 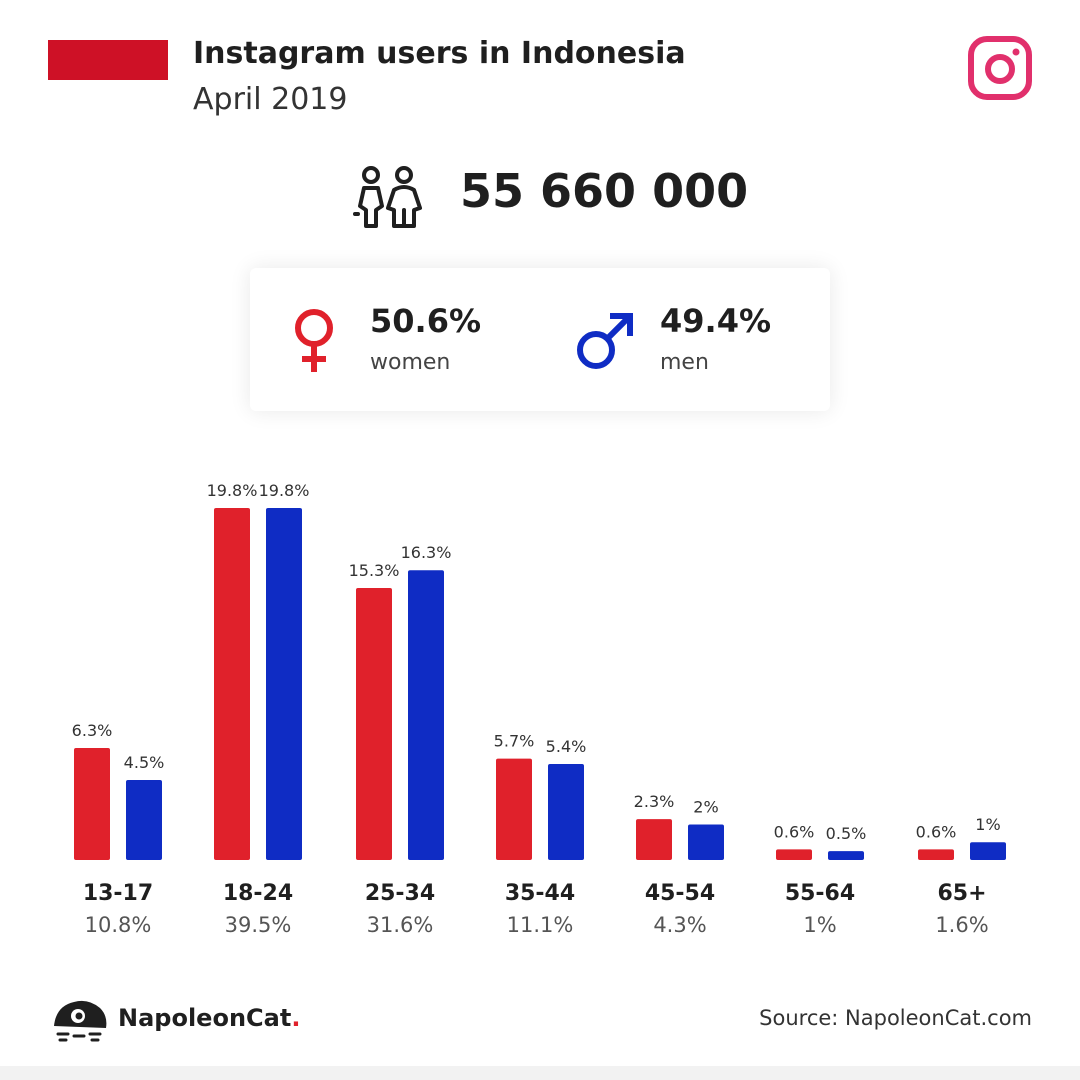 I want to click on page-title: Instagram users in Indonesia, so click(x=439, y=53).